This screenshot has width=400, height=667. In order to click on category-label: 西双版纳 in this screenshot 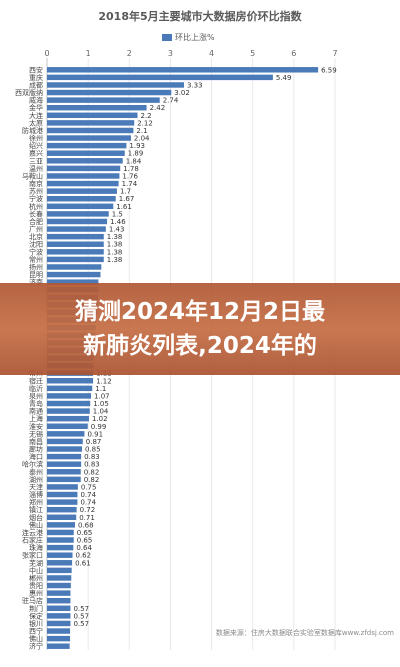, I will do `click(29, 92)`.